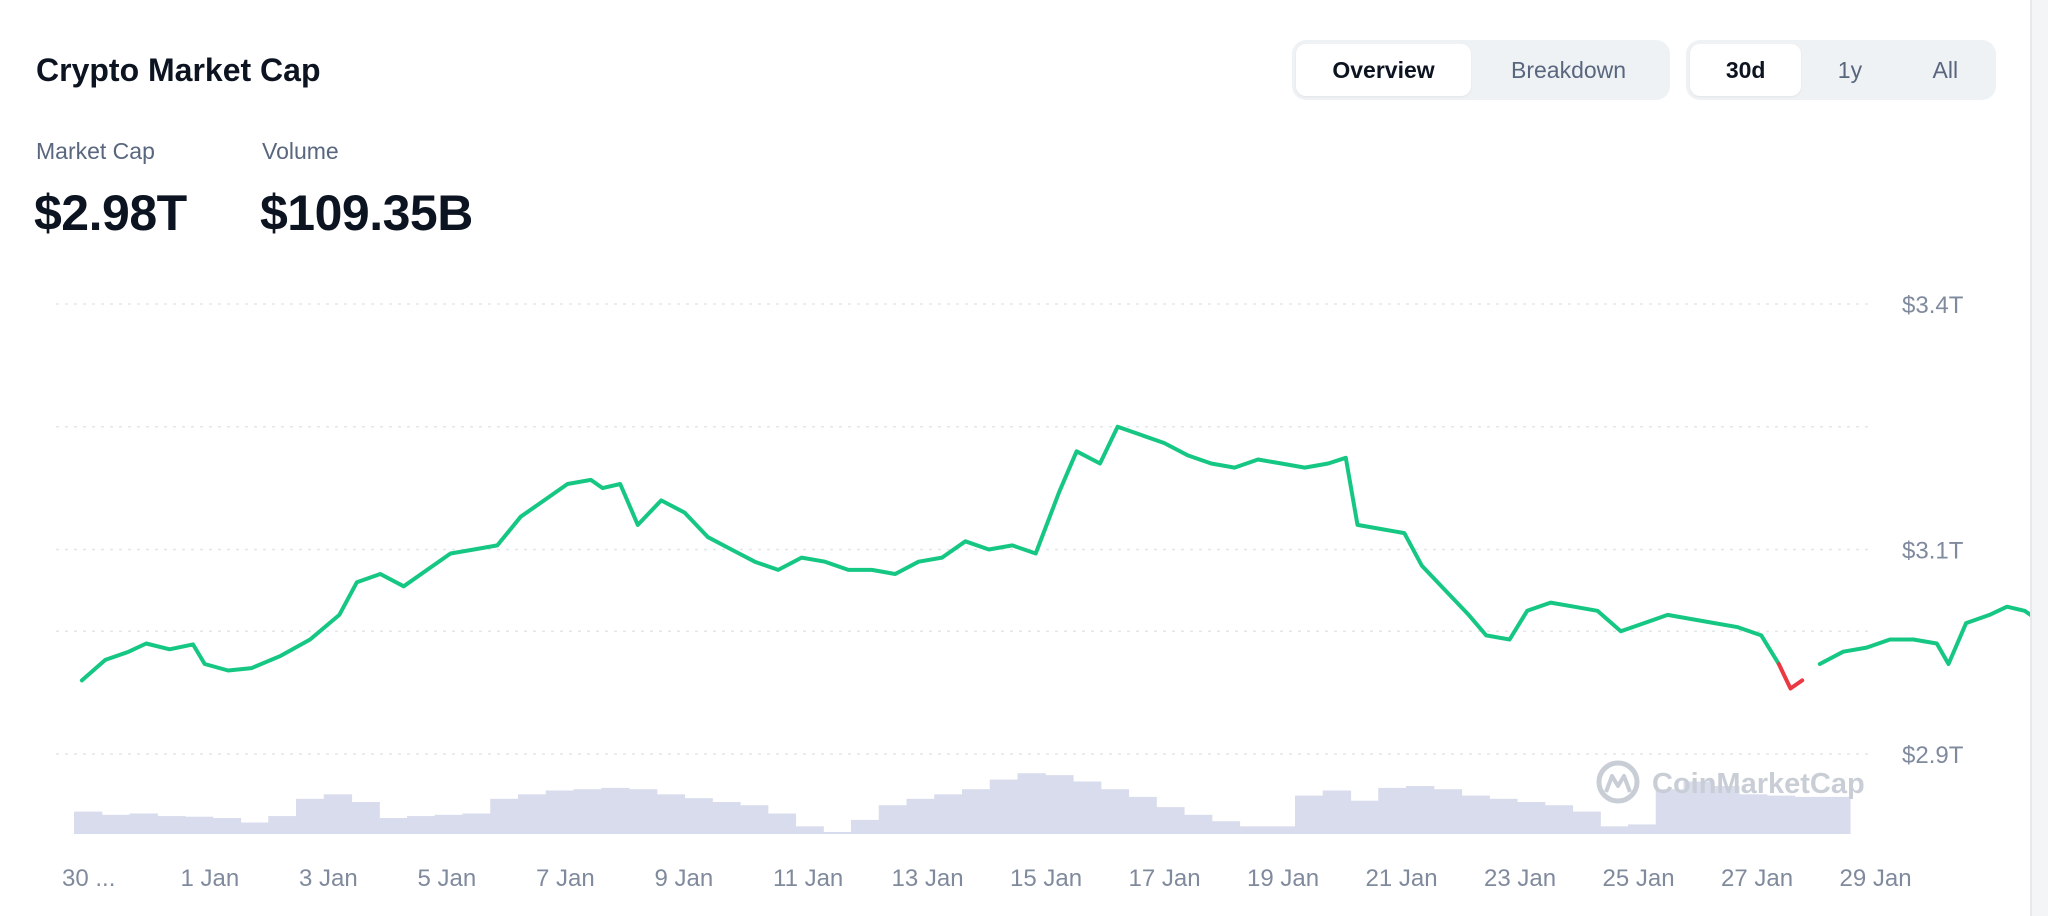 This screenshot has height=916, width=2048. Describe the element at coordinates (1384, 70) in the screenshot. I see `tab-overview: Overview` at that location.